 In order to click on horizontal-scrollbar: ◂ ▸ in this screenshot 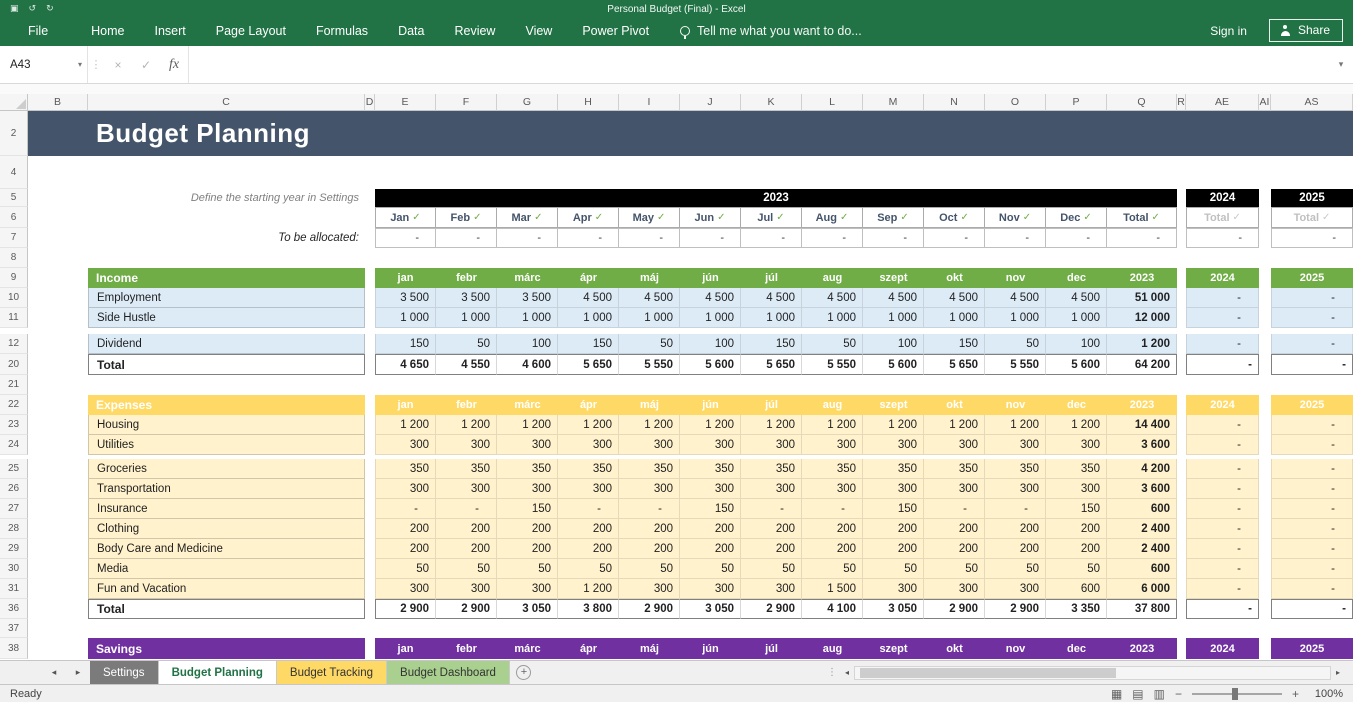, I will do `click(1092, 672)`.